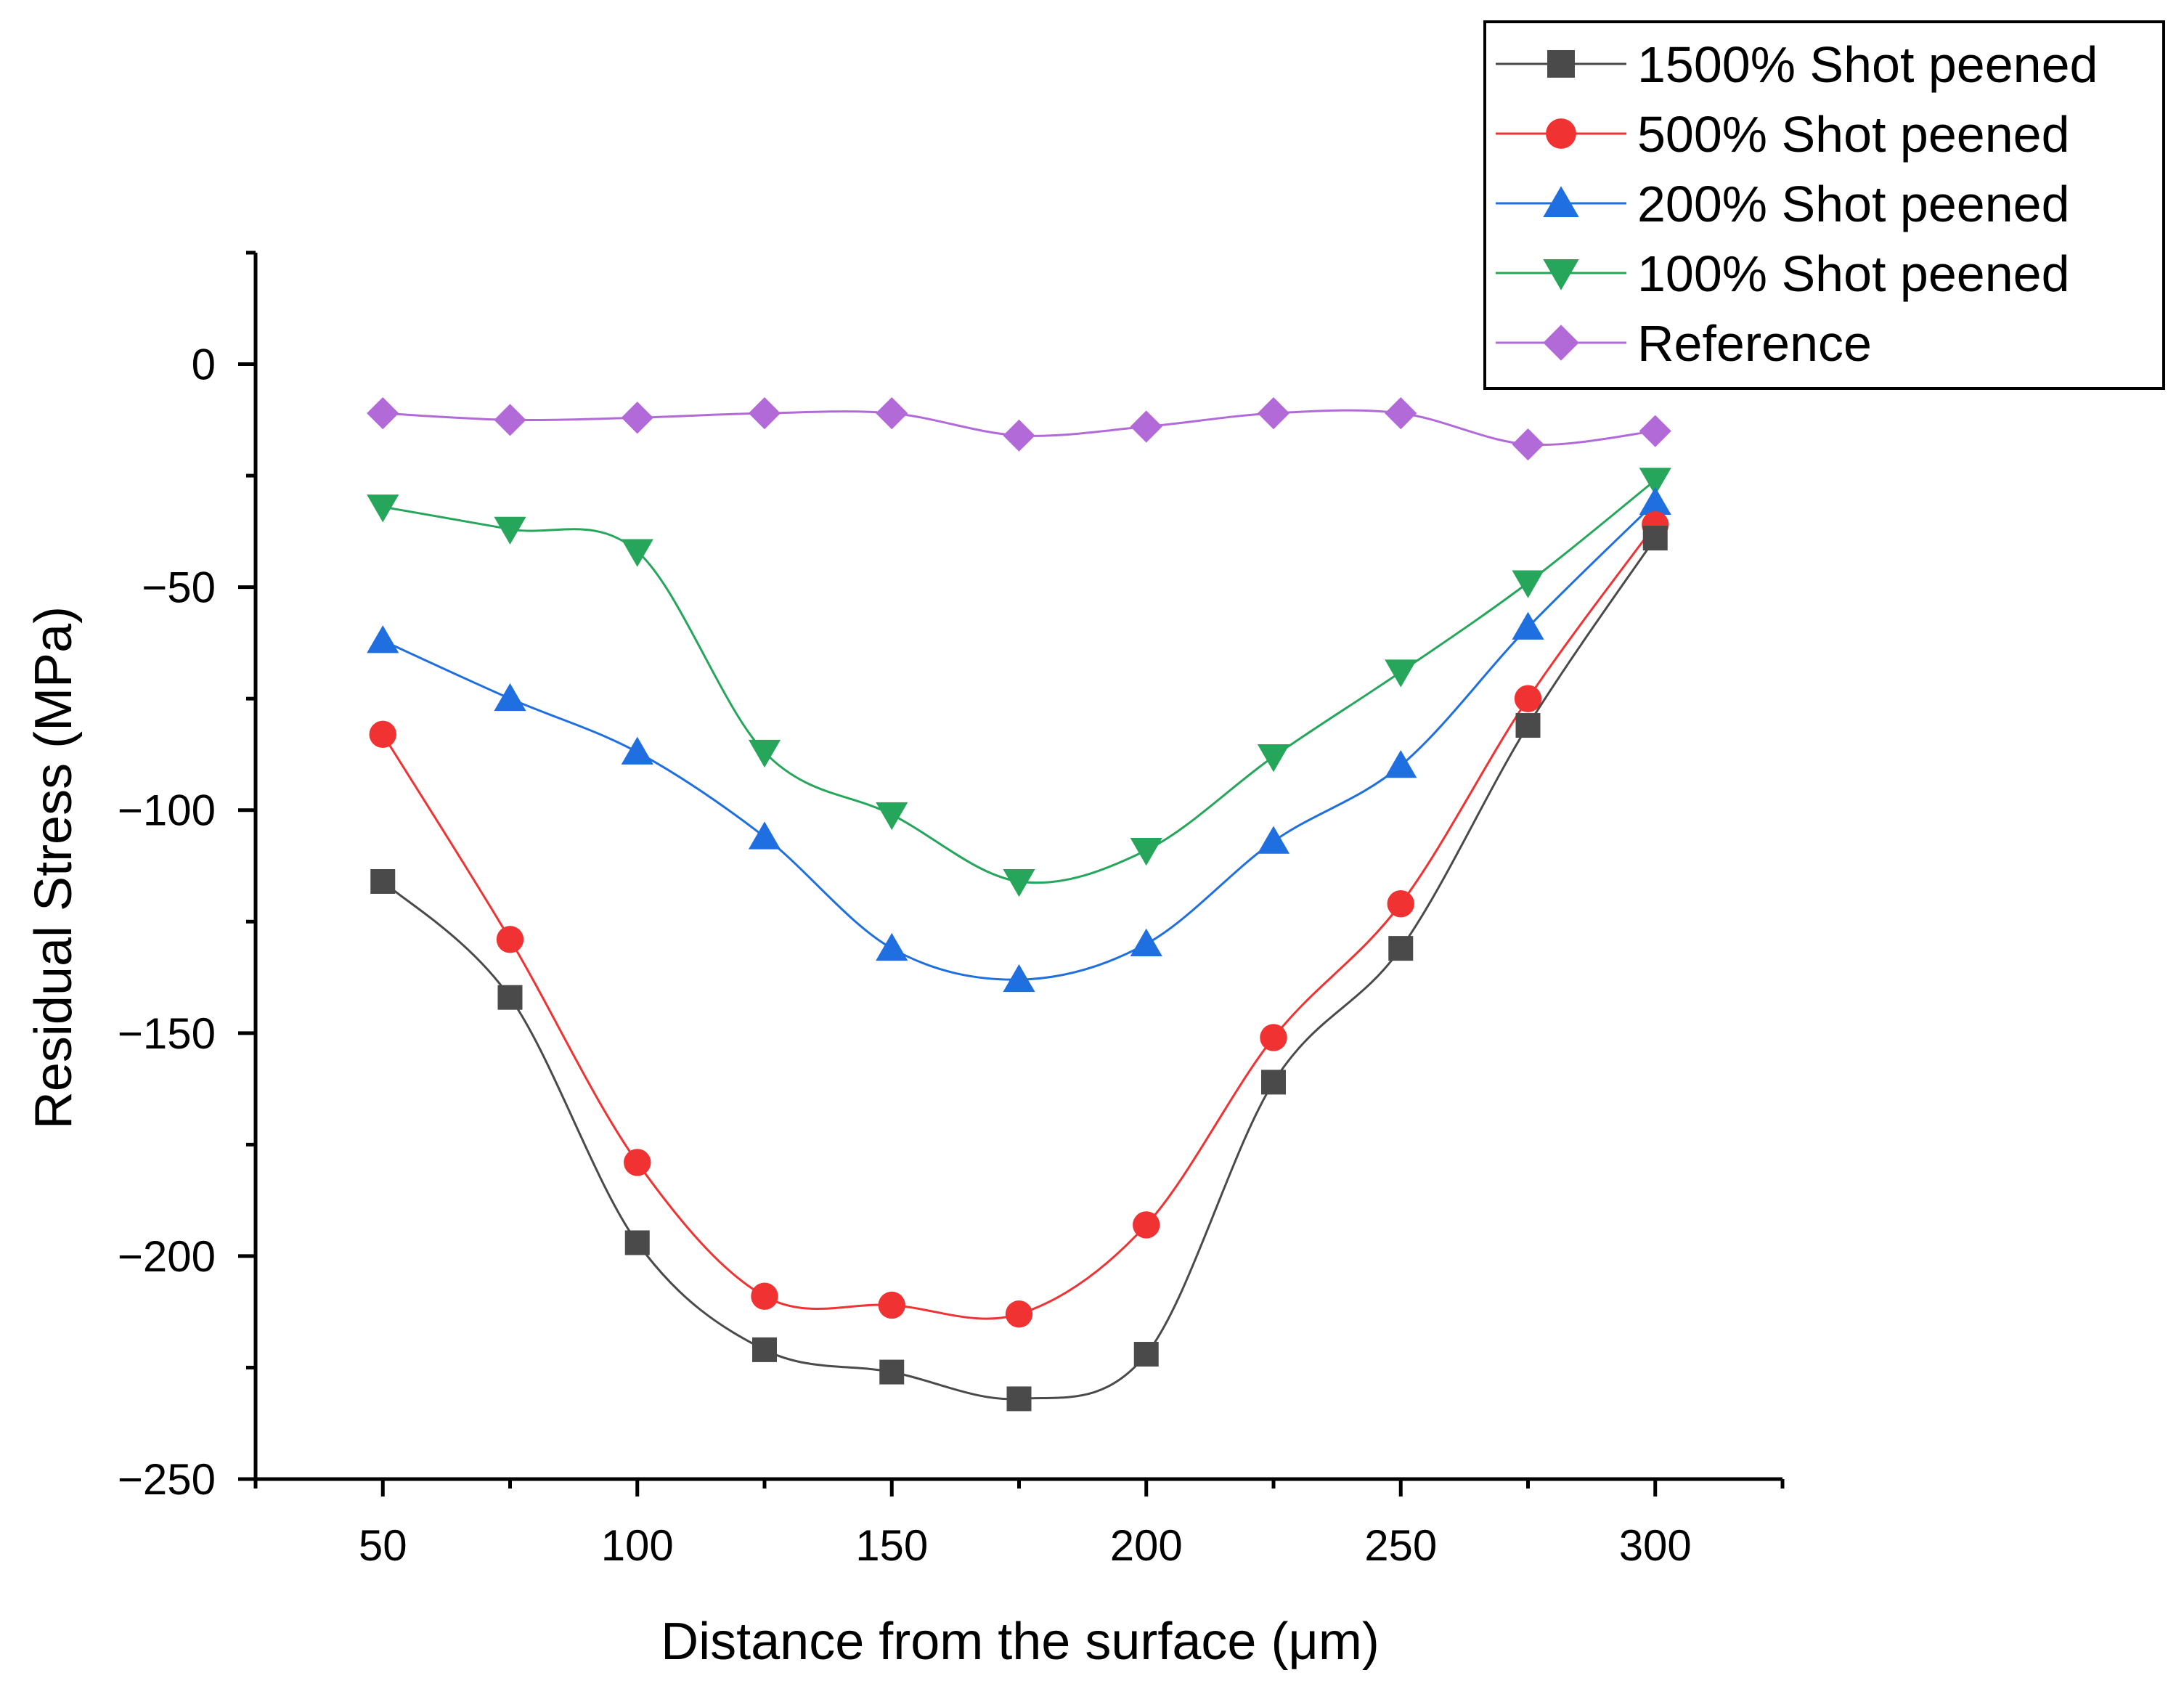  Describe the element at coordinates (383, 1546) in the screenshot. I see `x-tick-label: 50` at that location.